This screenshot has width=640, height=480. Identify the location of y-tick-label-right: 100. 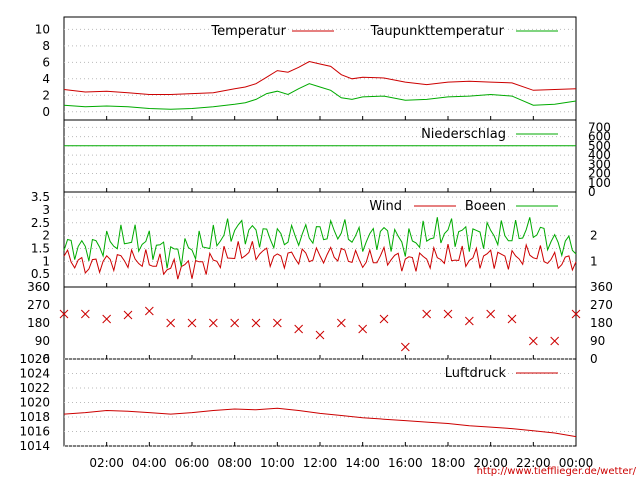
(599, 183).